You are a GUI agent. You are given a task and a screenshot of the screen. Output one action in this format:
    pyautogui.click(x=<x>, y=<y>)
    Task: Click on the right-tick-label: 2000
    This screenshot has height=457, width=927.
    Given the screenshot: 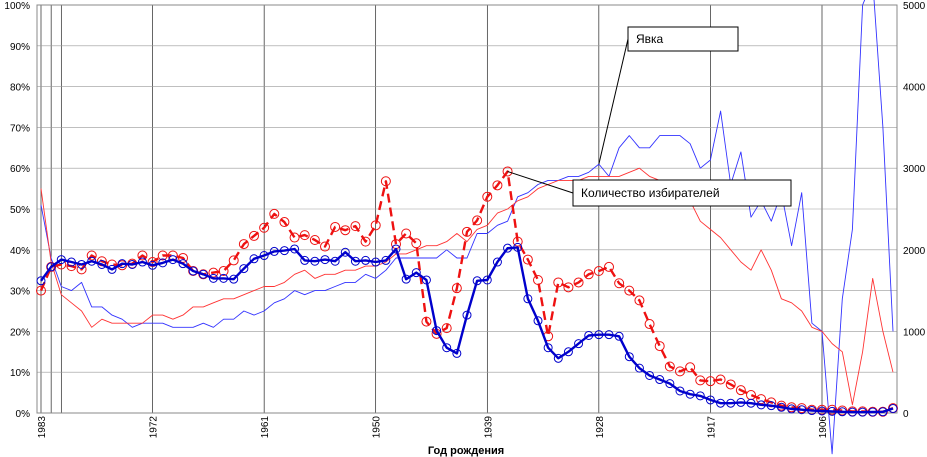 What is the action you would take?
    pyautogui.click(x=914, y=251)
    